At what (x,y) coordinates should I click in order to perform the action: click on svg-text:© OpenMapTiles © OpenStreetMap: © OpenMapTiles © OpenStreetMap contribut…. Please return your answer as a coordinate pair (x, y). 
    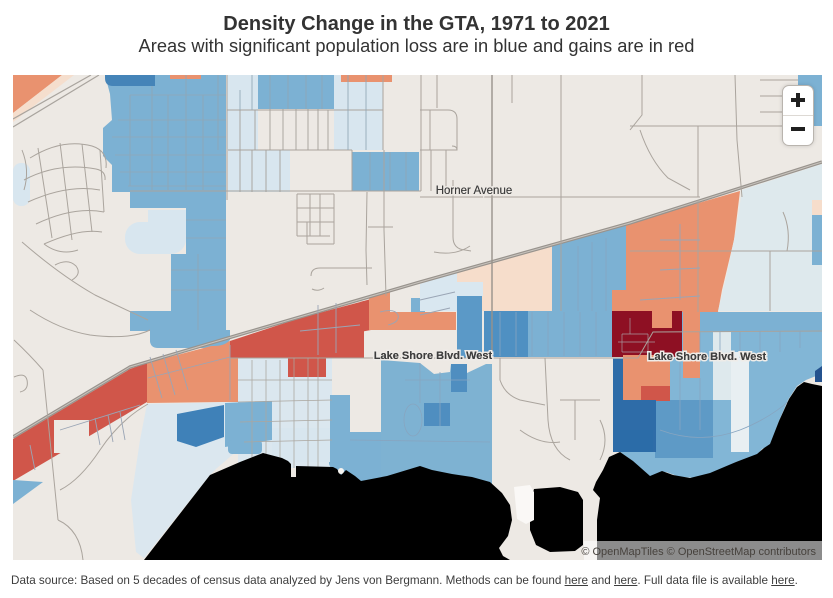
    Looking at the image, I should click on (698, 552).